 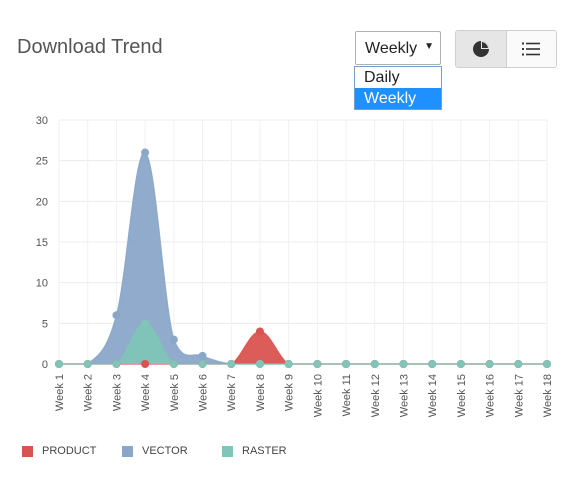 What do you see at coordinates (382, 77) in the screenshot?
I see `option-daily: Daily` at bounding box center [382, 77].